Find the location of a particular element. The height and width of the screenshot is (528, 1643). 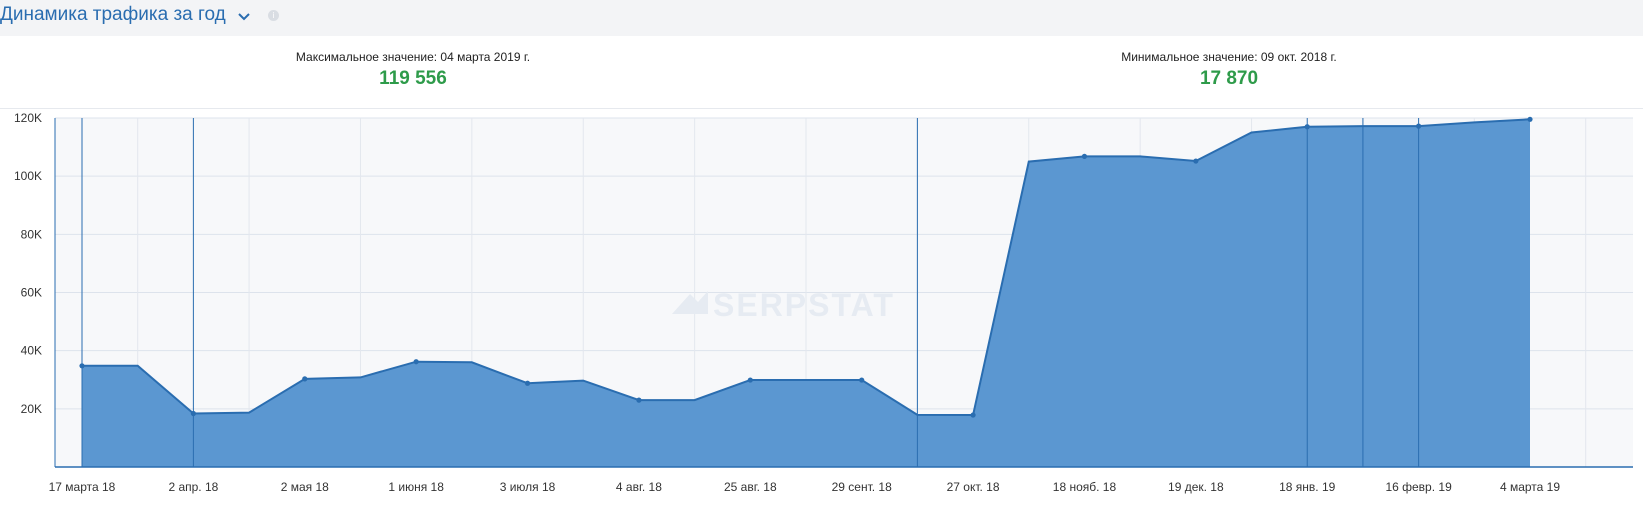

x-tick-label: 1 июня 18 is located at coordinates (416, 487).